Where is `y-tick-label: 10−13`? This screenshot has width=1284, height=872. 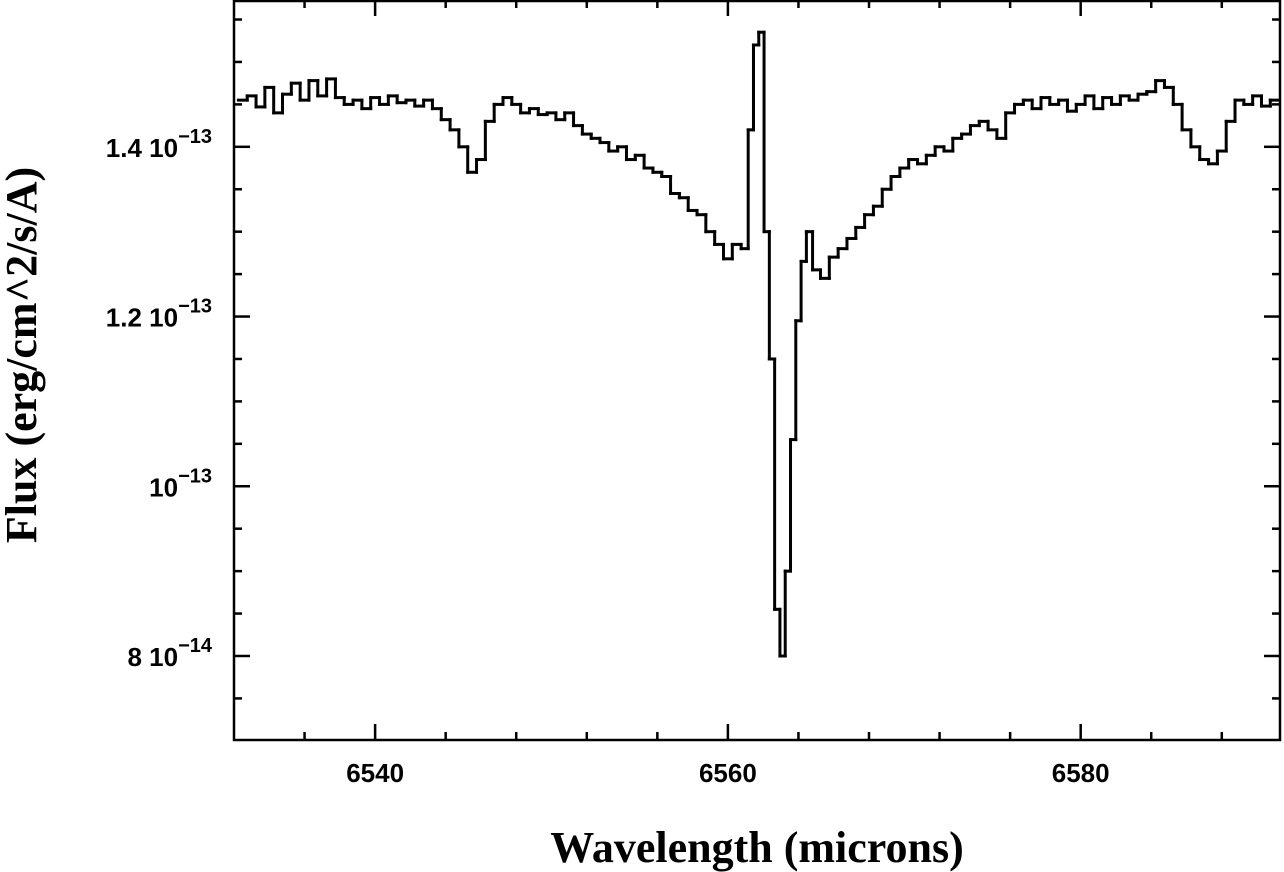 y-tick-label: 10−13 is located at coordinates (180, 483).